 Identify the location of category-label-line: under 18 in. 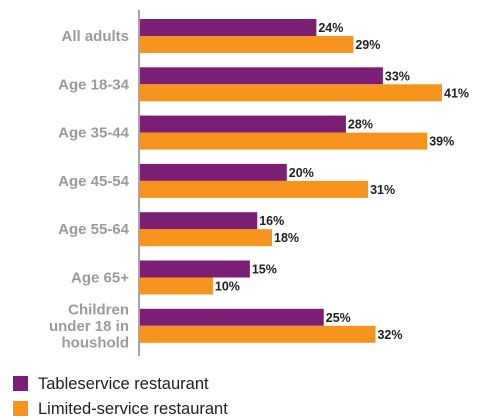
(89, 326).